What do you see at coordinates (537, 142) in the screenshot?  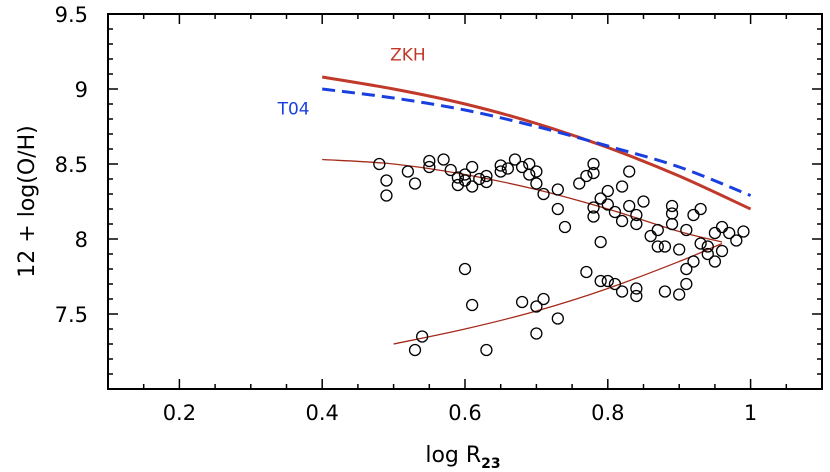 I see `series-line-t04` at bounding box center [537, 142].